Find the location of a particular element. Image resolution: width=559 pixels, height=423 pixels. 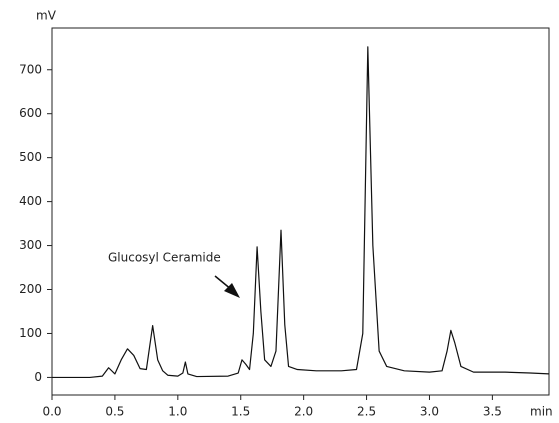

x-tick-label: 0.5 is located at coordinates (114, 412).